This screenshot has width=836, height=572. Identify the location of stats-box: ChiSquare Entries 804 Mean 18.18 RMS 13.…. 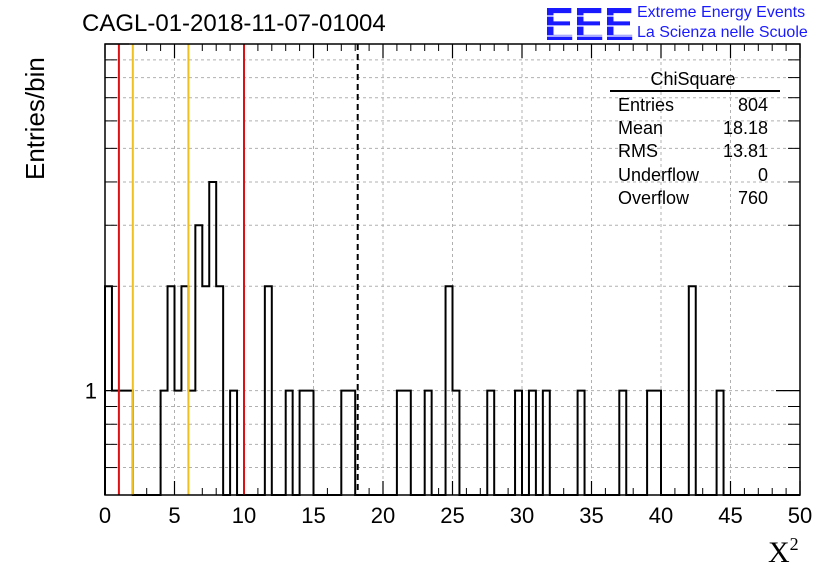
(695, 139).